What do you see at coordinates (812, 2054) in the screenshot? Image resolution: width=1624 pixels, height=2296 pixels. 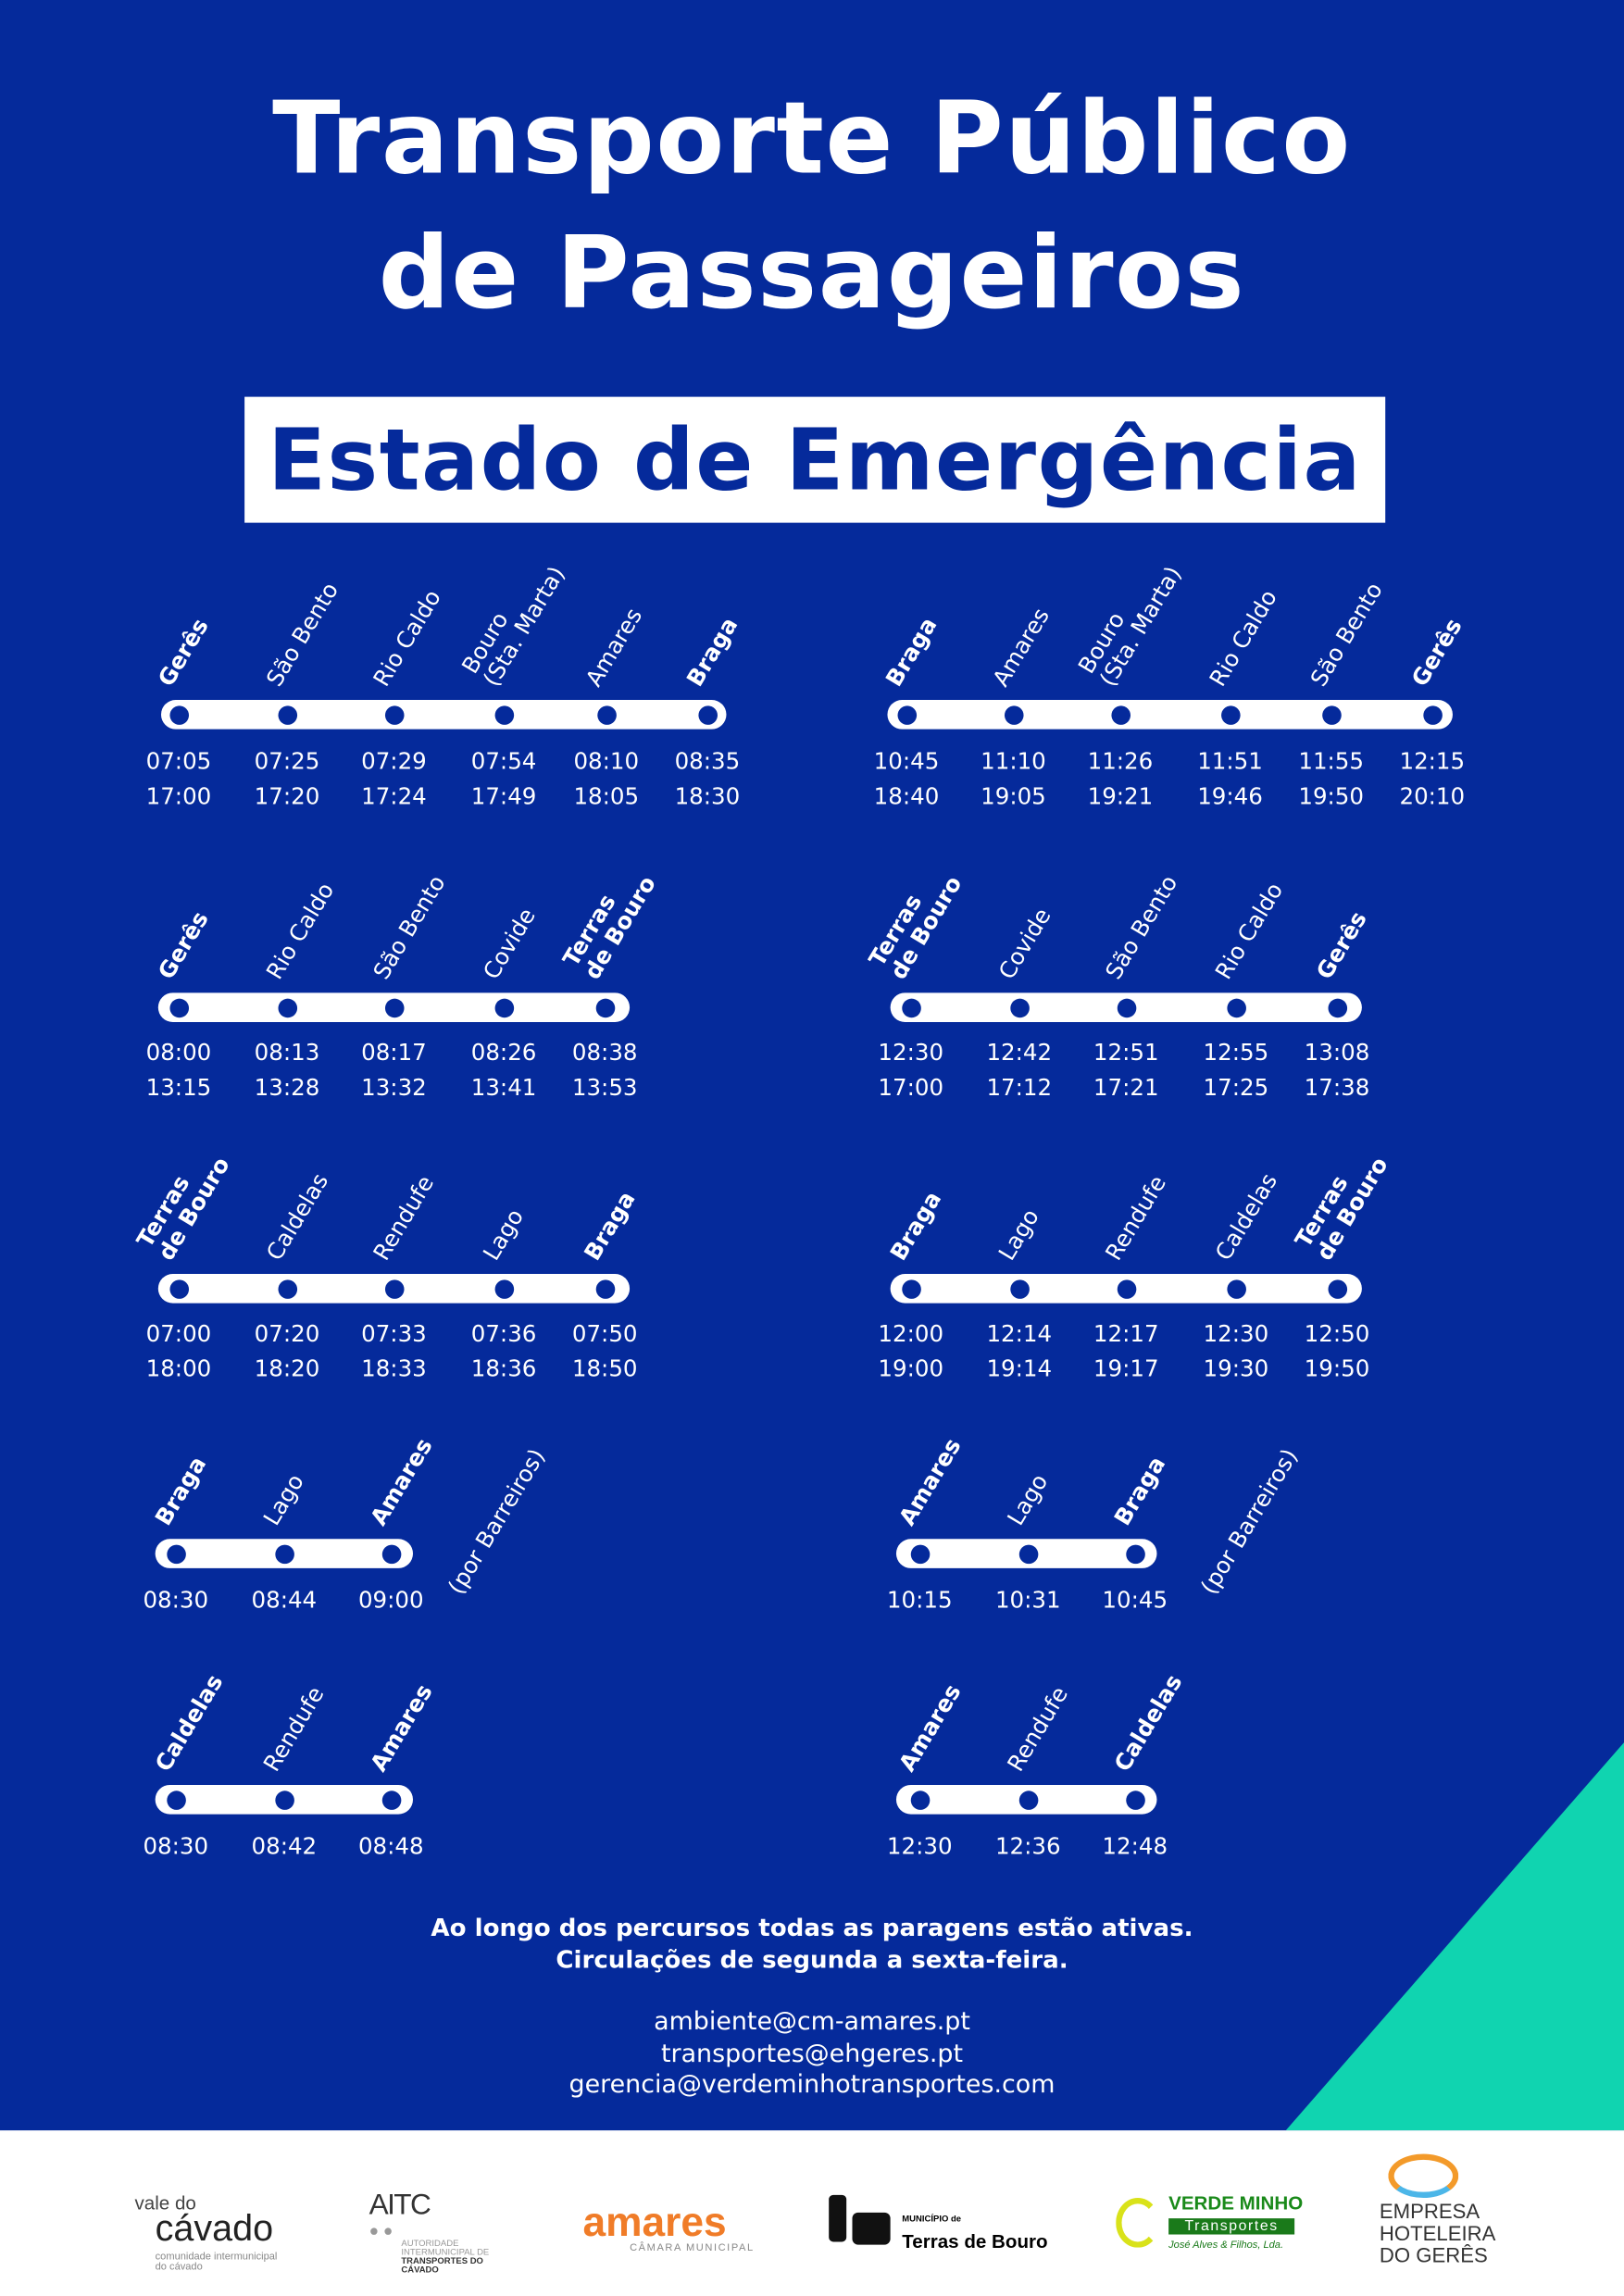 I see `email-link: transportes@ehgeres.pt` at bounding box center [812, 2054].